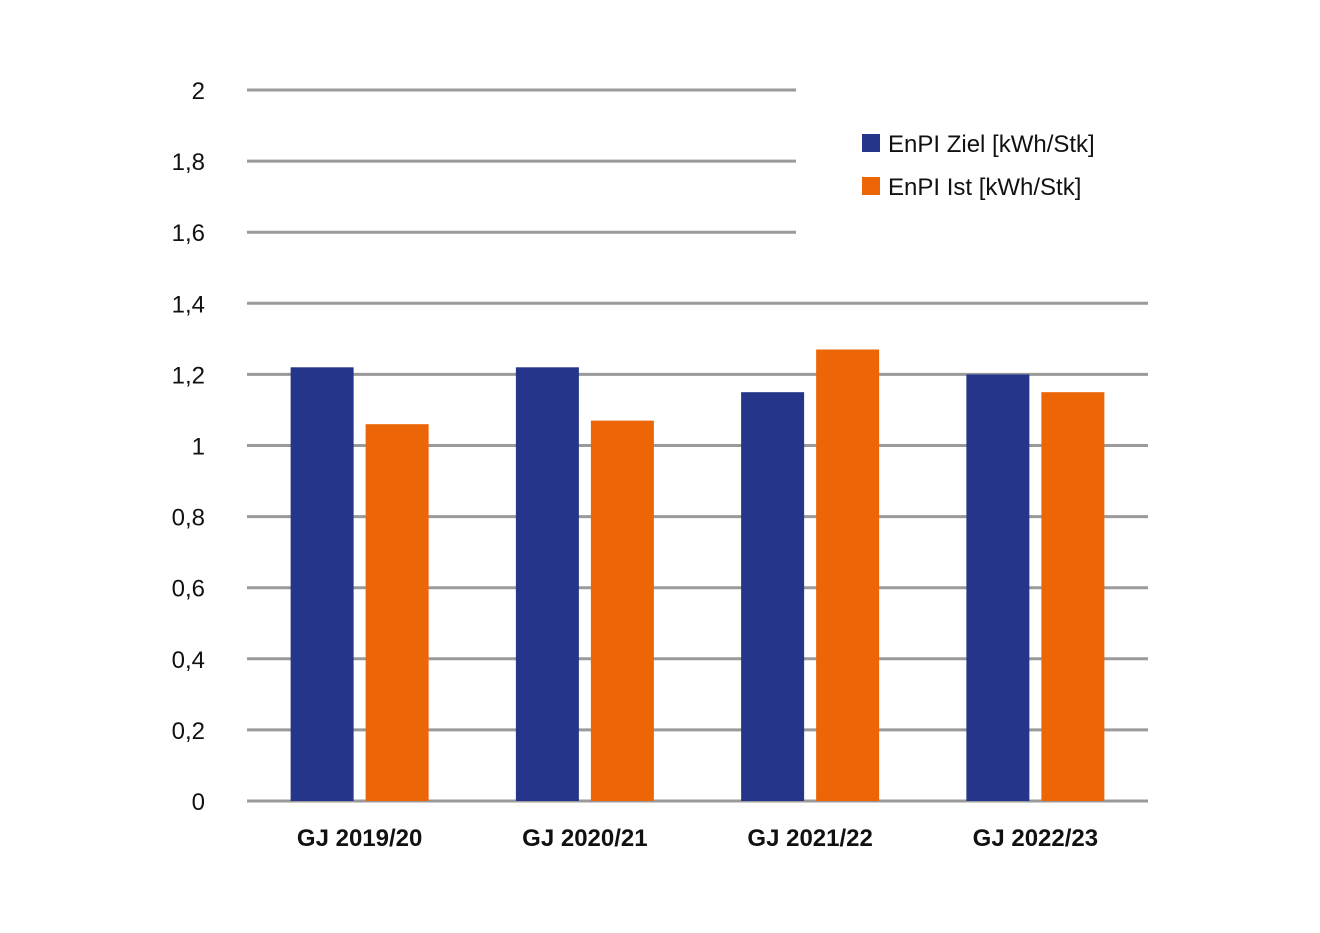 This screenshot has height=933, width=1320. What do you see at coordinates (198, 91) in the screenshot?
I see `y-tick-label: 2` at bounding box center [198, 91].